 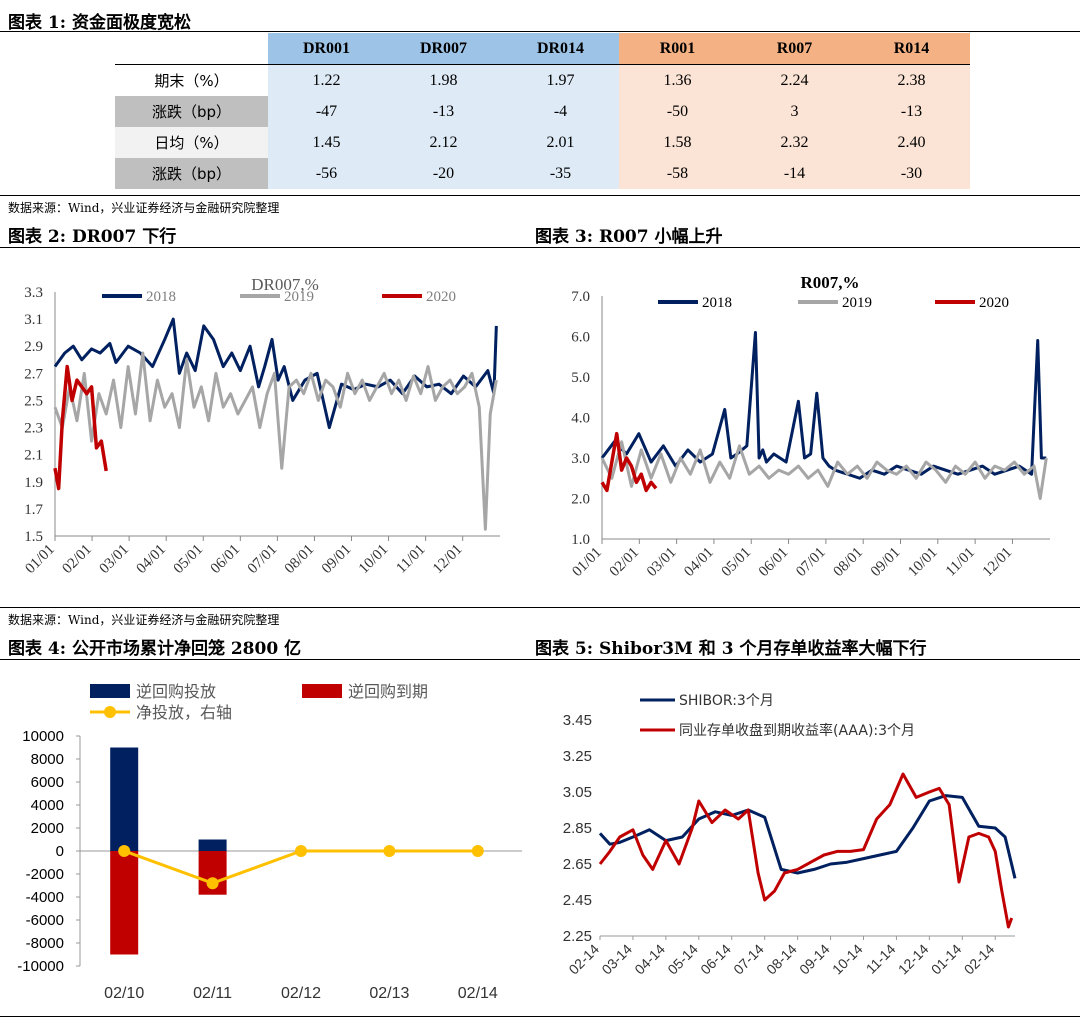 What do you see at coordinates (326, 142) in the screenshot?
I see `cell: 1.45` at bounding box center [326, 142].